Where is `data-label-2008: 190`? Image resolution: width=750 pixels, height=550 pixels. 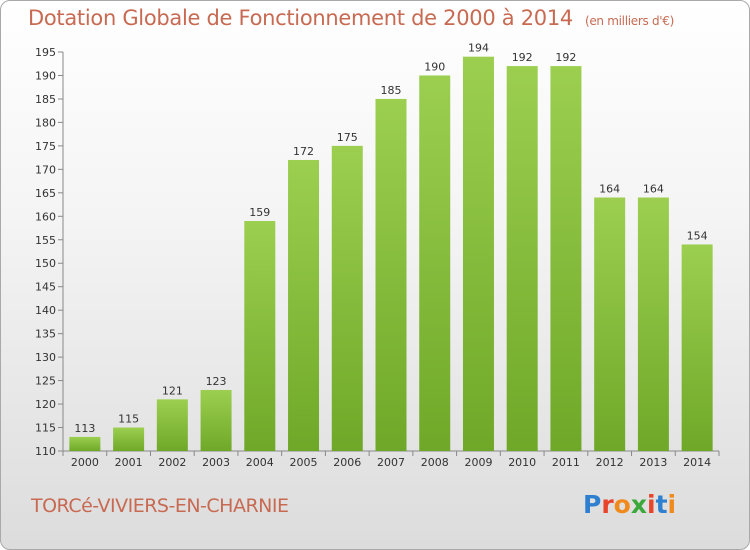 data-label-2008: 190 is located at coordinates (434, 66).